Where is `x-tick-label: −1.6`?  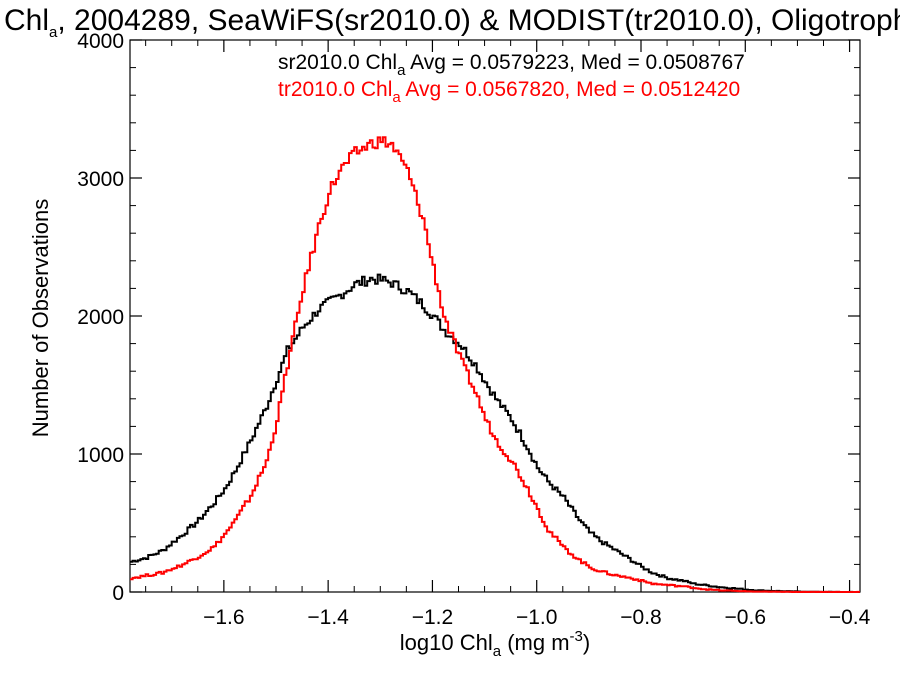
x-tick-label: −1.6 is located at coordinates (223, 617).